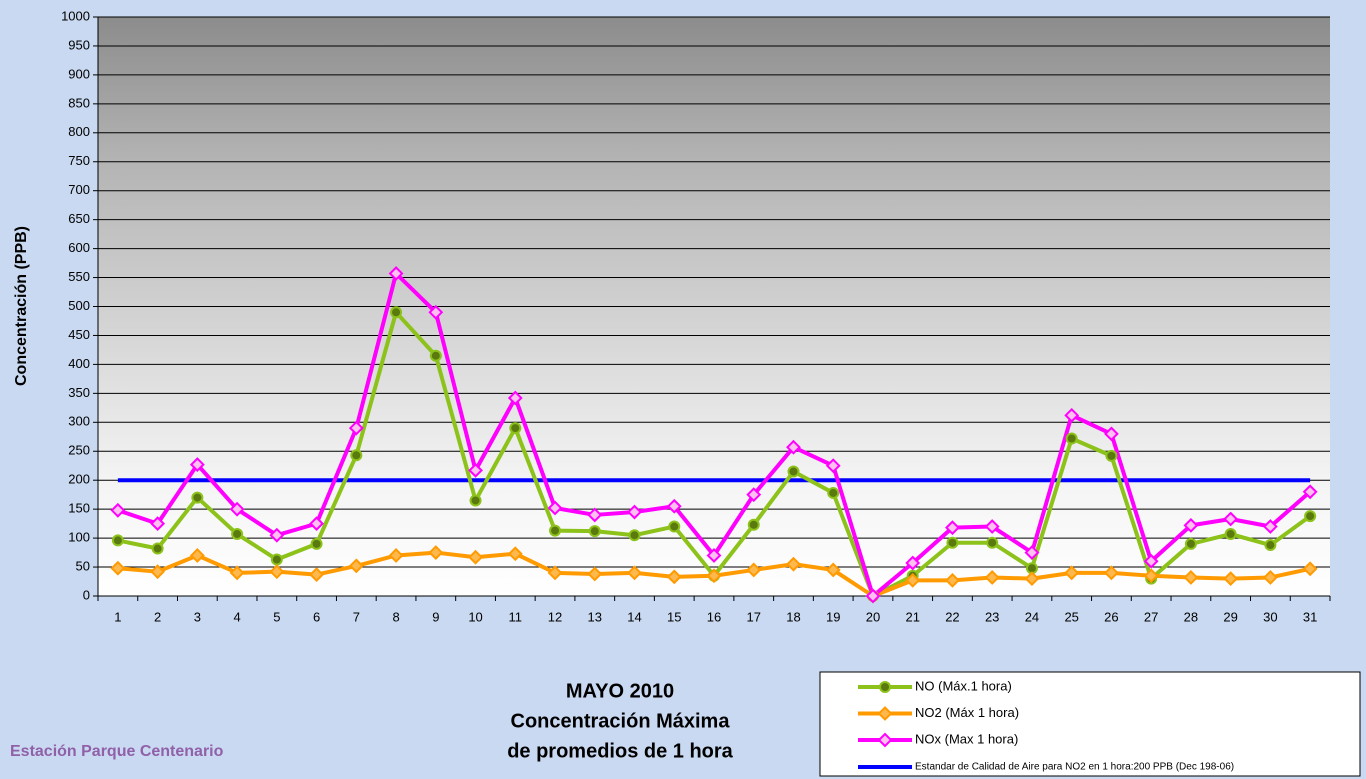  What do you see at coordinates (117, 616) in the screenshot?
I see `x-tick-label: 1` at bounding box center [117, 616].